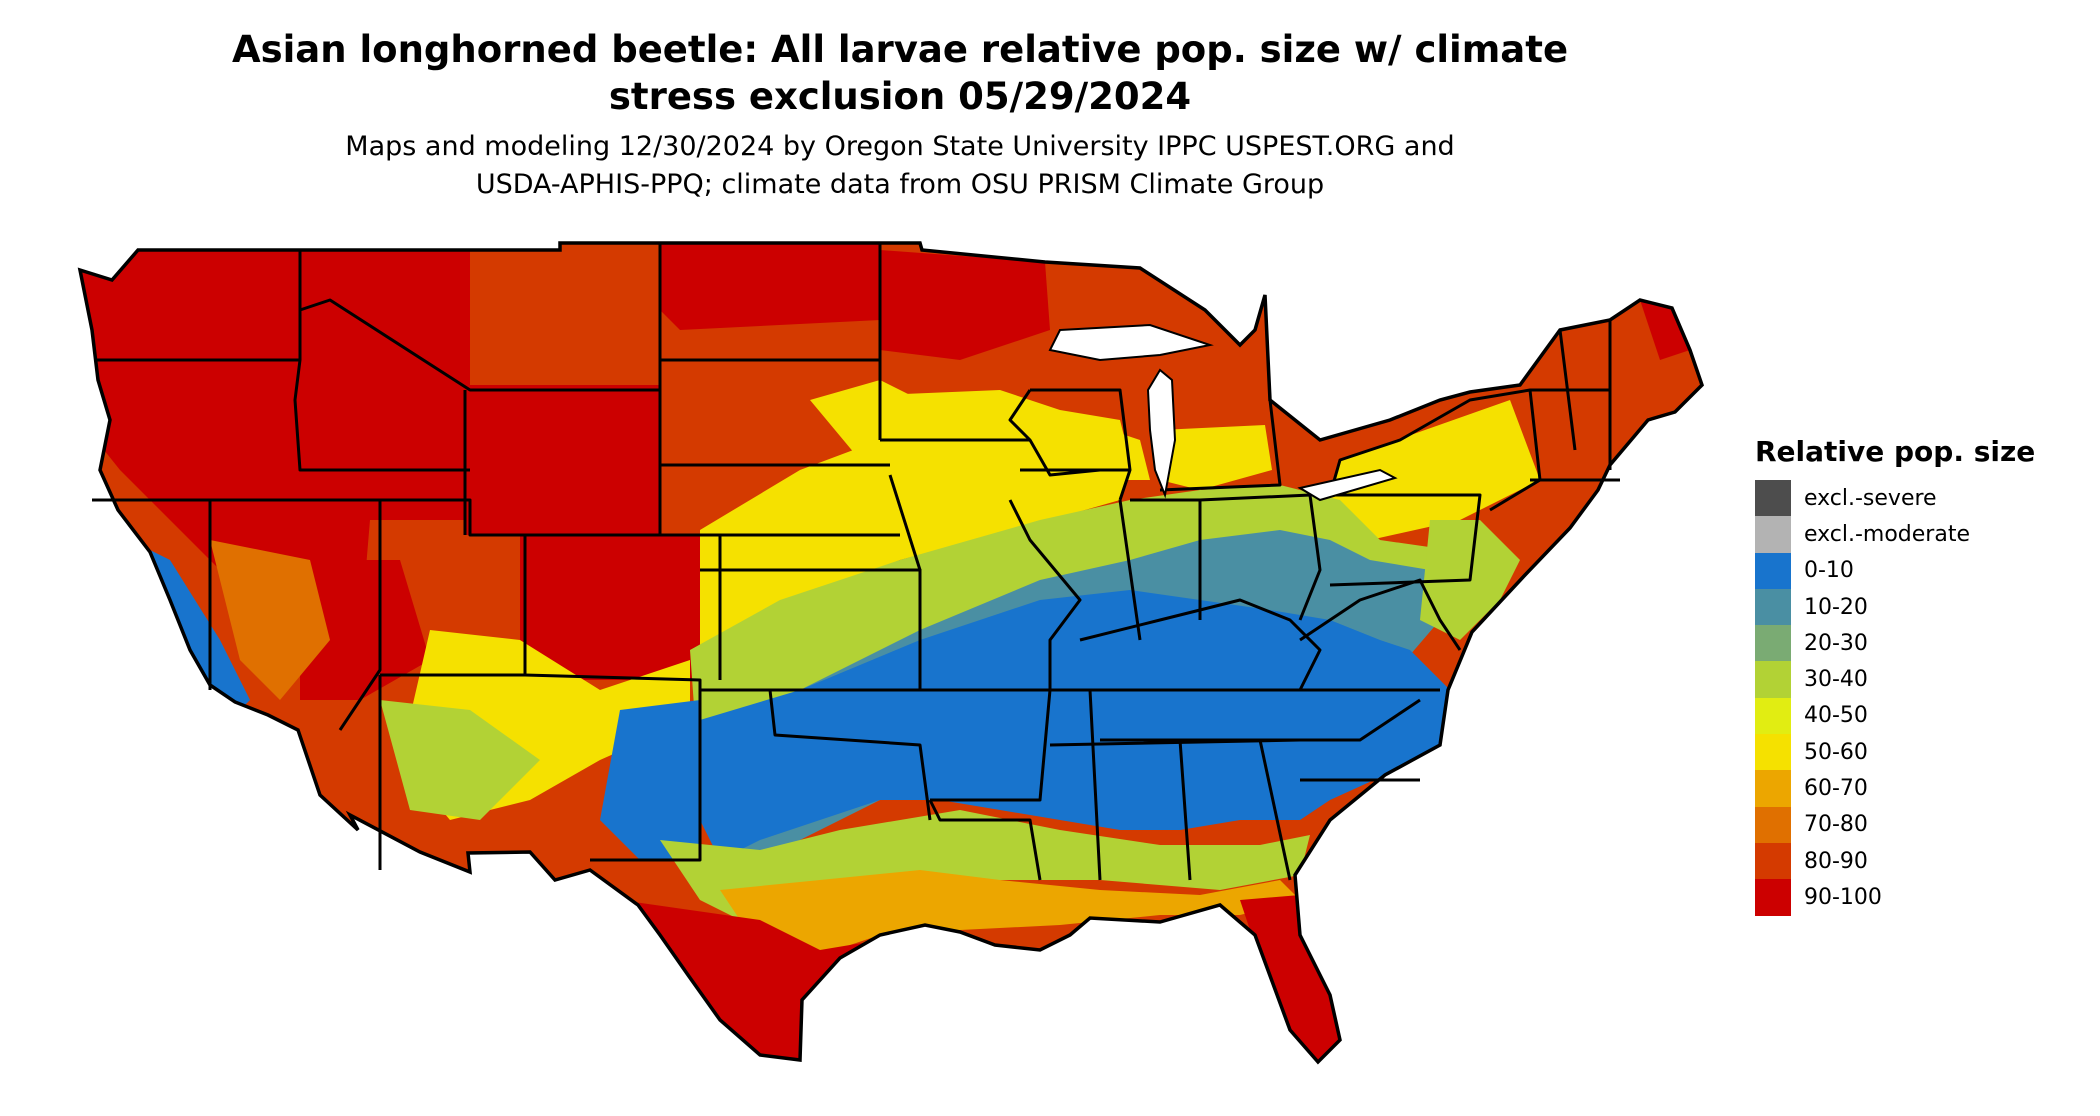 This screenshot has width=2100, height=1116. What do you see at coordinates (1435, 470) in the screenshot?
I see `zone-50-60-newyork` at bounding box center [1435, 470].